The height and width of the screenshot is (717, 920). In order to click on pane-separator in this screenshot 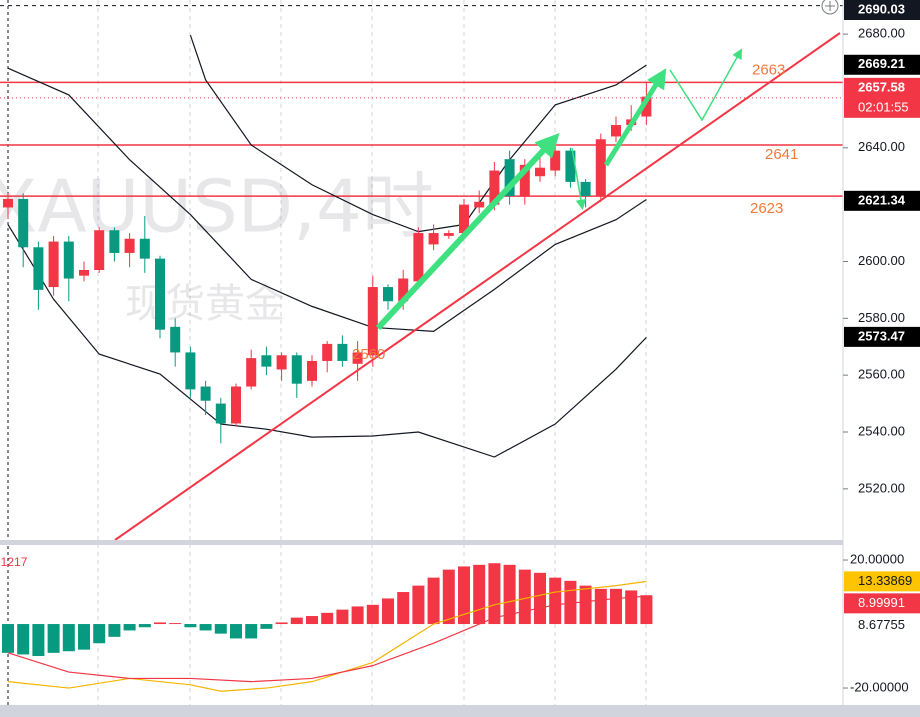, I will do `click(460, 542)`.